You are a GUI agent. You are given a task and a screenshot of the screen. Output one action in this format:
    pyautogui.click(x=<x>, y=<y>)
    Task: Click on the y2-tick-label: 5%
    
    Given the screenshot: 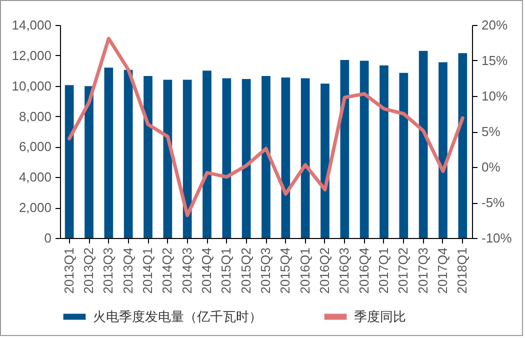 What is the action you would take?
    pyautogui.click(x=491, y=131)
    